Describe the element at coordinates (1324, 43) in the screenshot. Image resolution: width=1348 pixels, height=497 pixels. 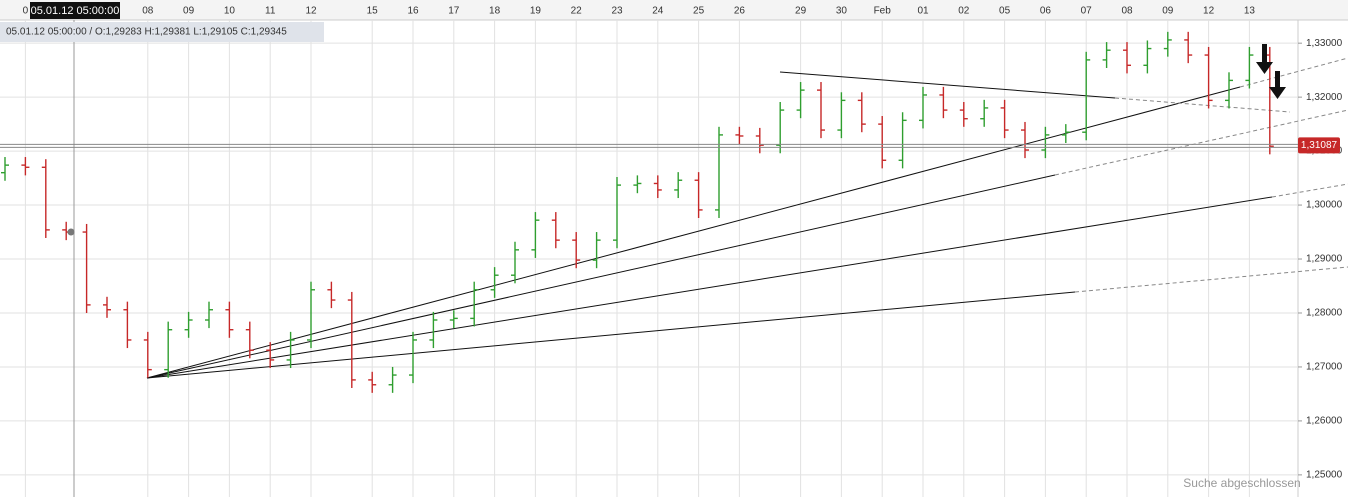
I see `y-tick-label: 1,33000` at that location.